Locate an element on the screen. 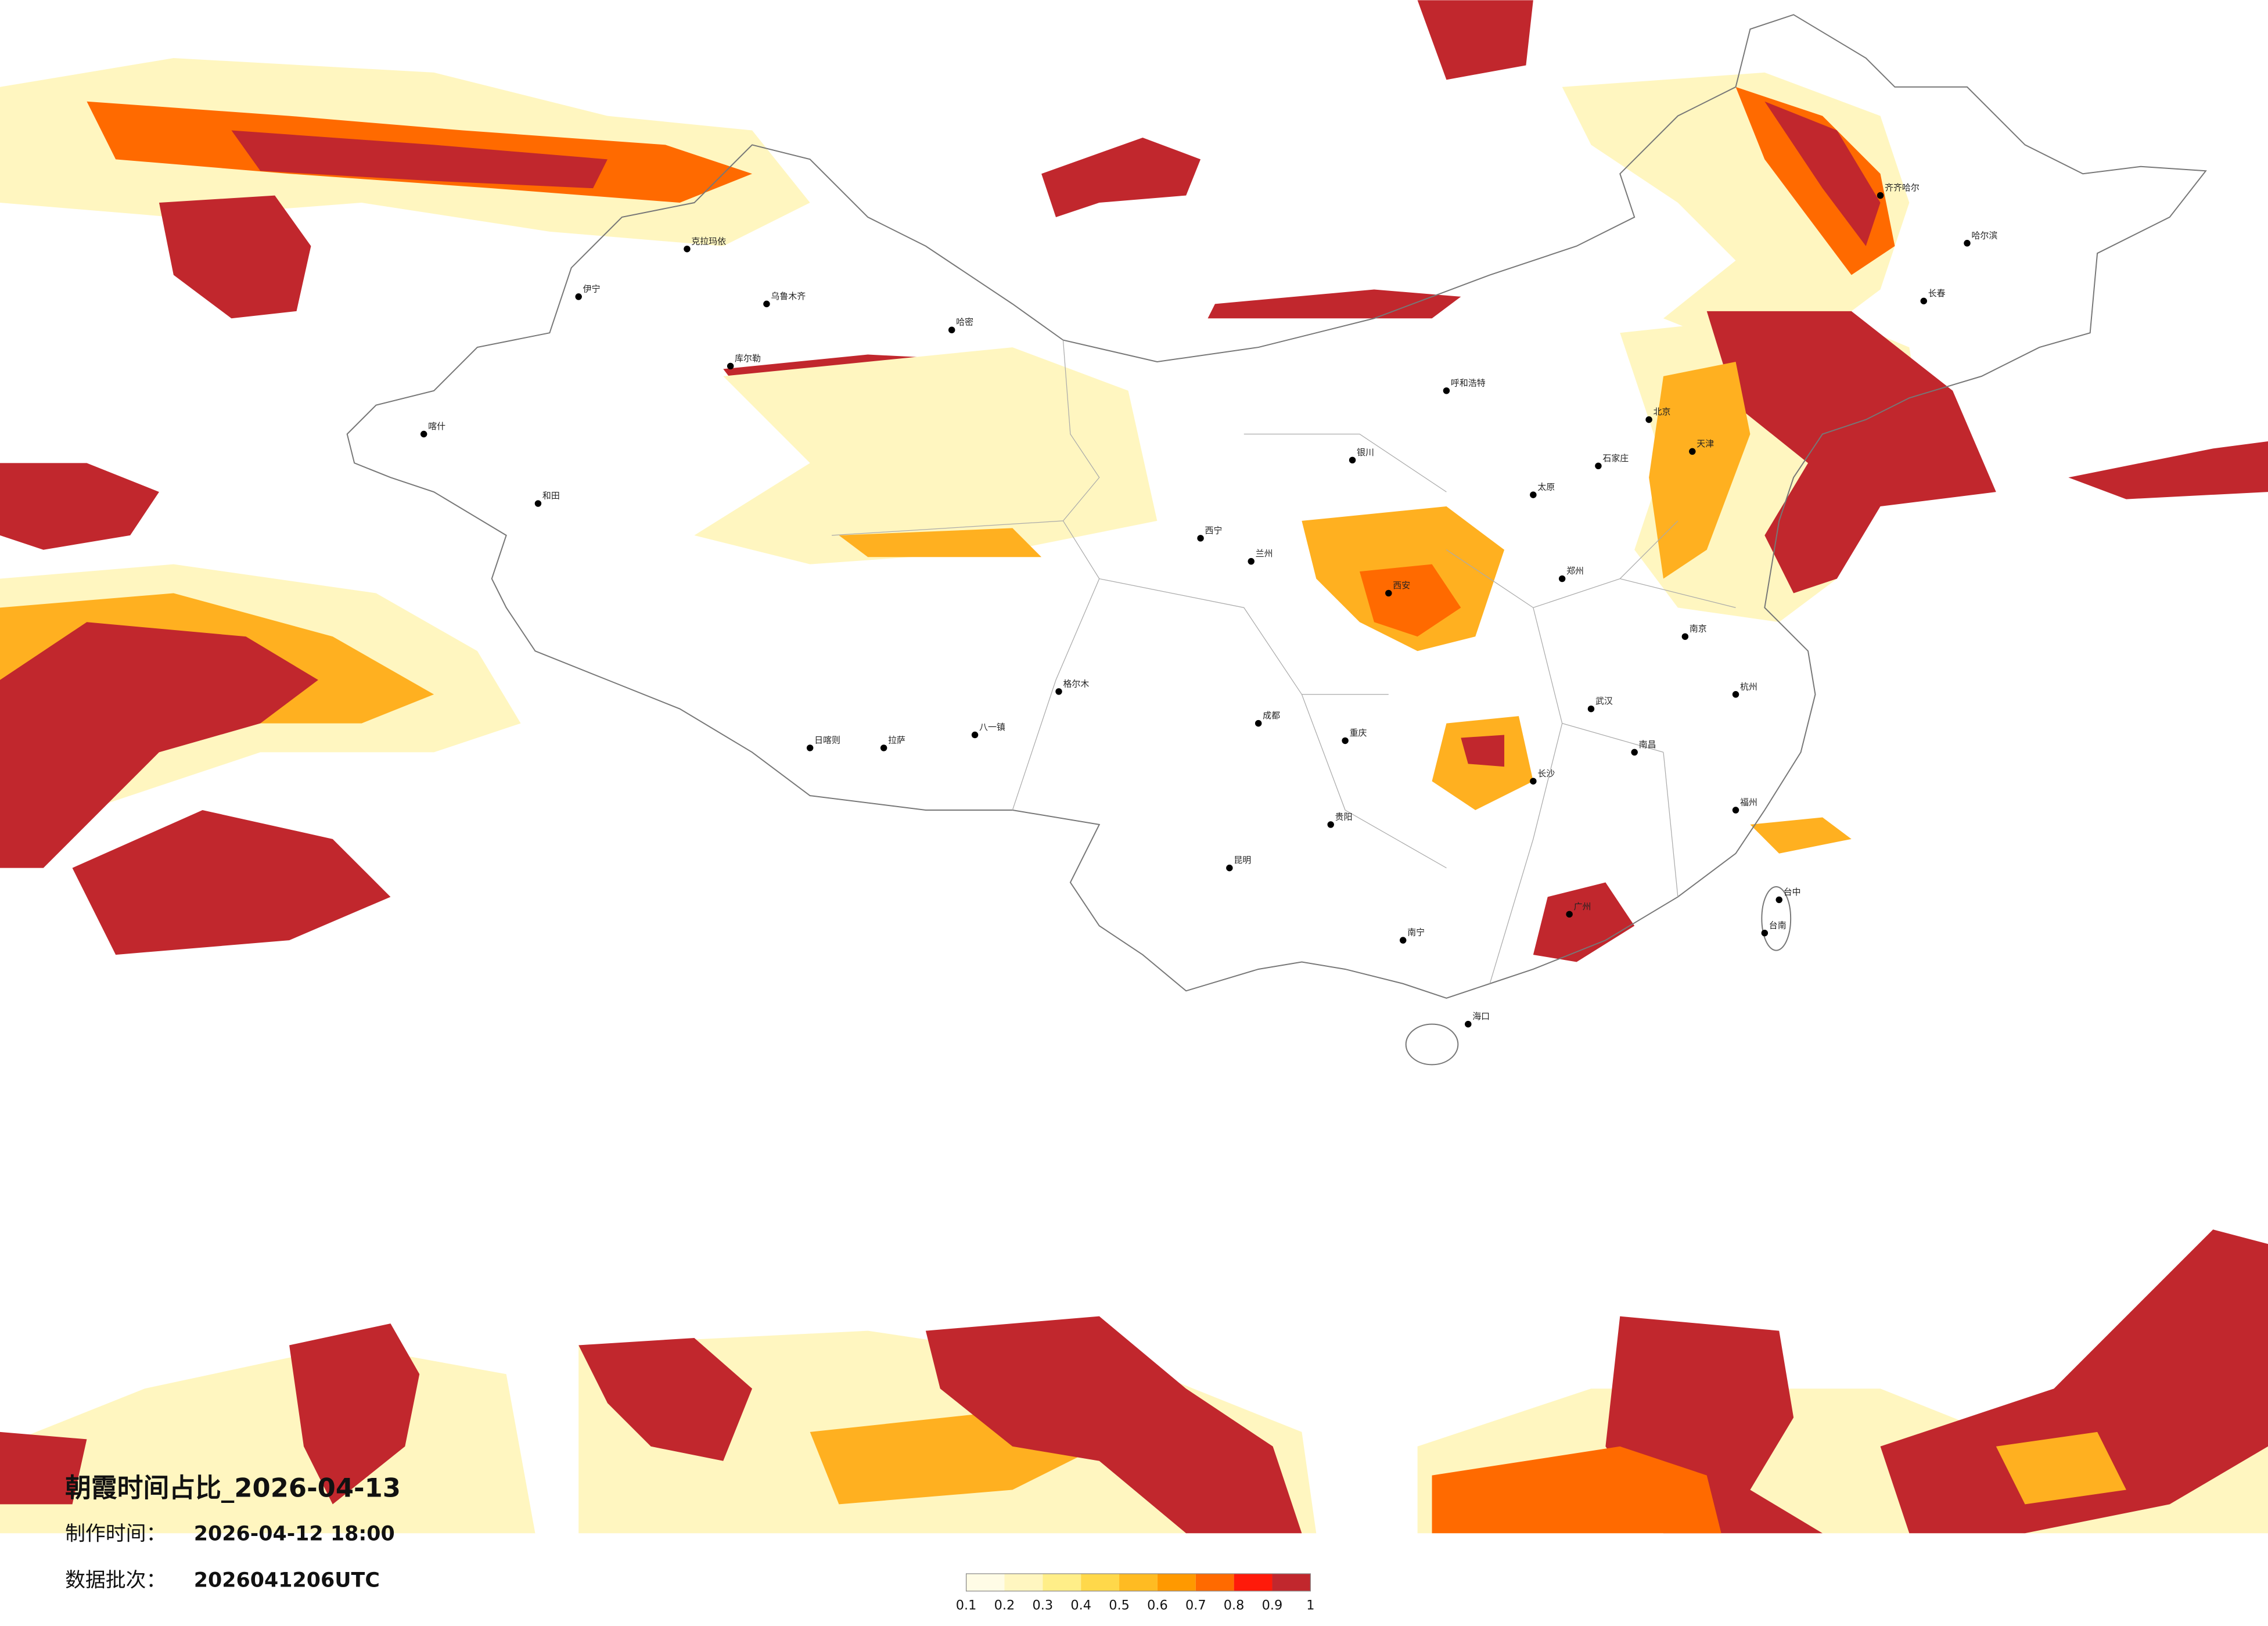 Image resolution: width=2268 pixels, height=1626 pixels. city-label: 哈密 is located at coordinates (964, 322).